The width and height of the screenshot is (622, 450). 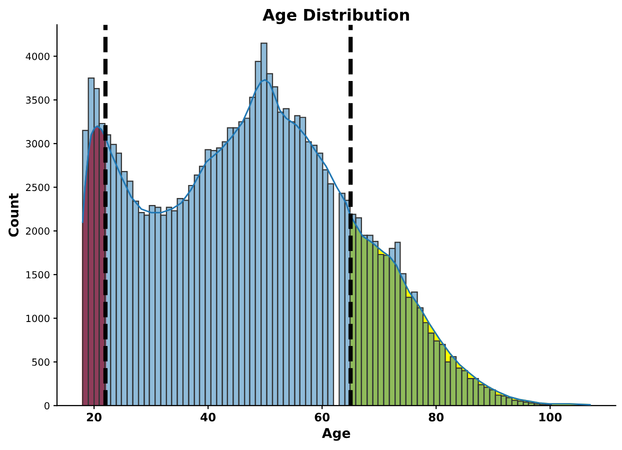 I want to click on x-tick-label: 20, so click(x=94, y=417).